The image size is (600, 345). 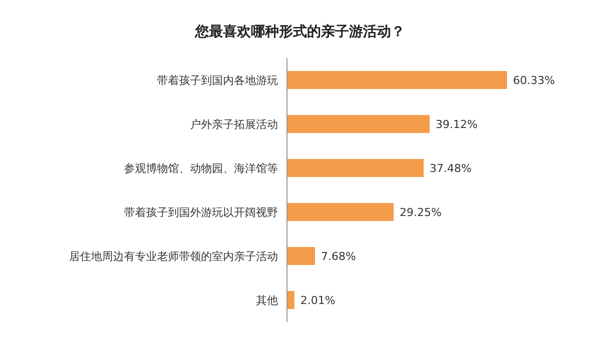 What do you see at coordinates (338, 256) in the screenshot?
I see `data-label: 7.68%` at bounding box center [338, 256].